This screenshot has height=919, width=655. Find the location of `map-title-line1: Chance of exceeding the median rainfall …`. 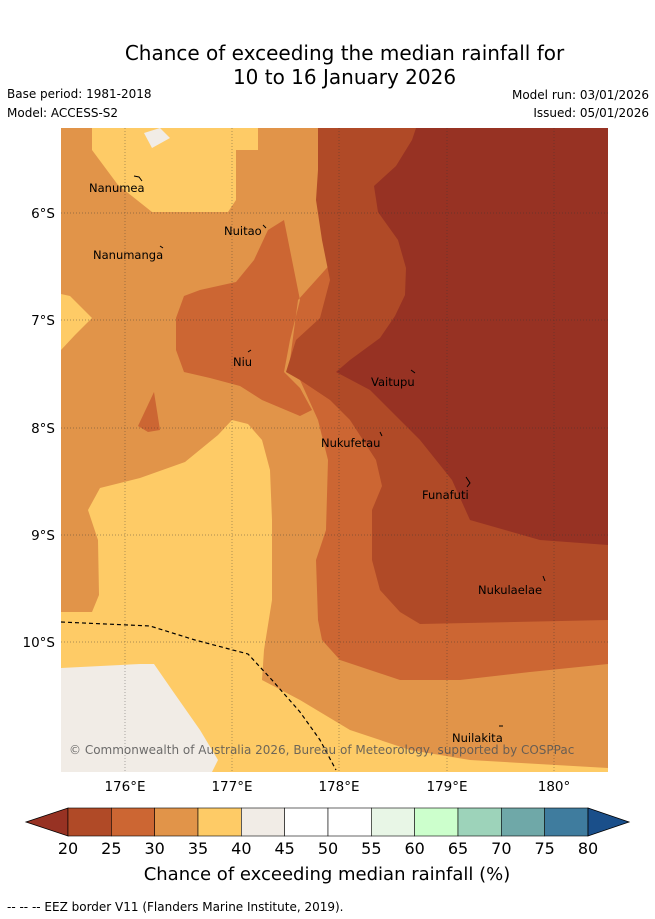

map-title-line1: Chance of exceeding the median rainfall … is located at coordinates (344, 53).